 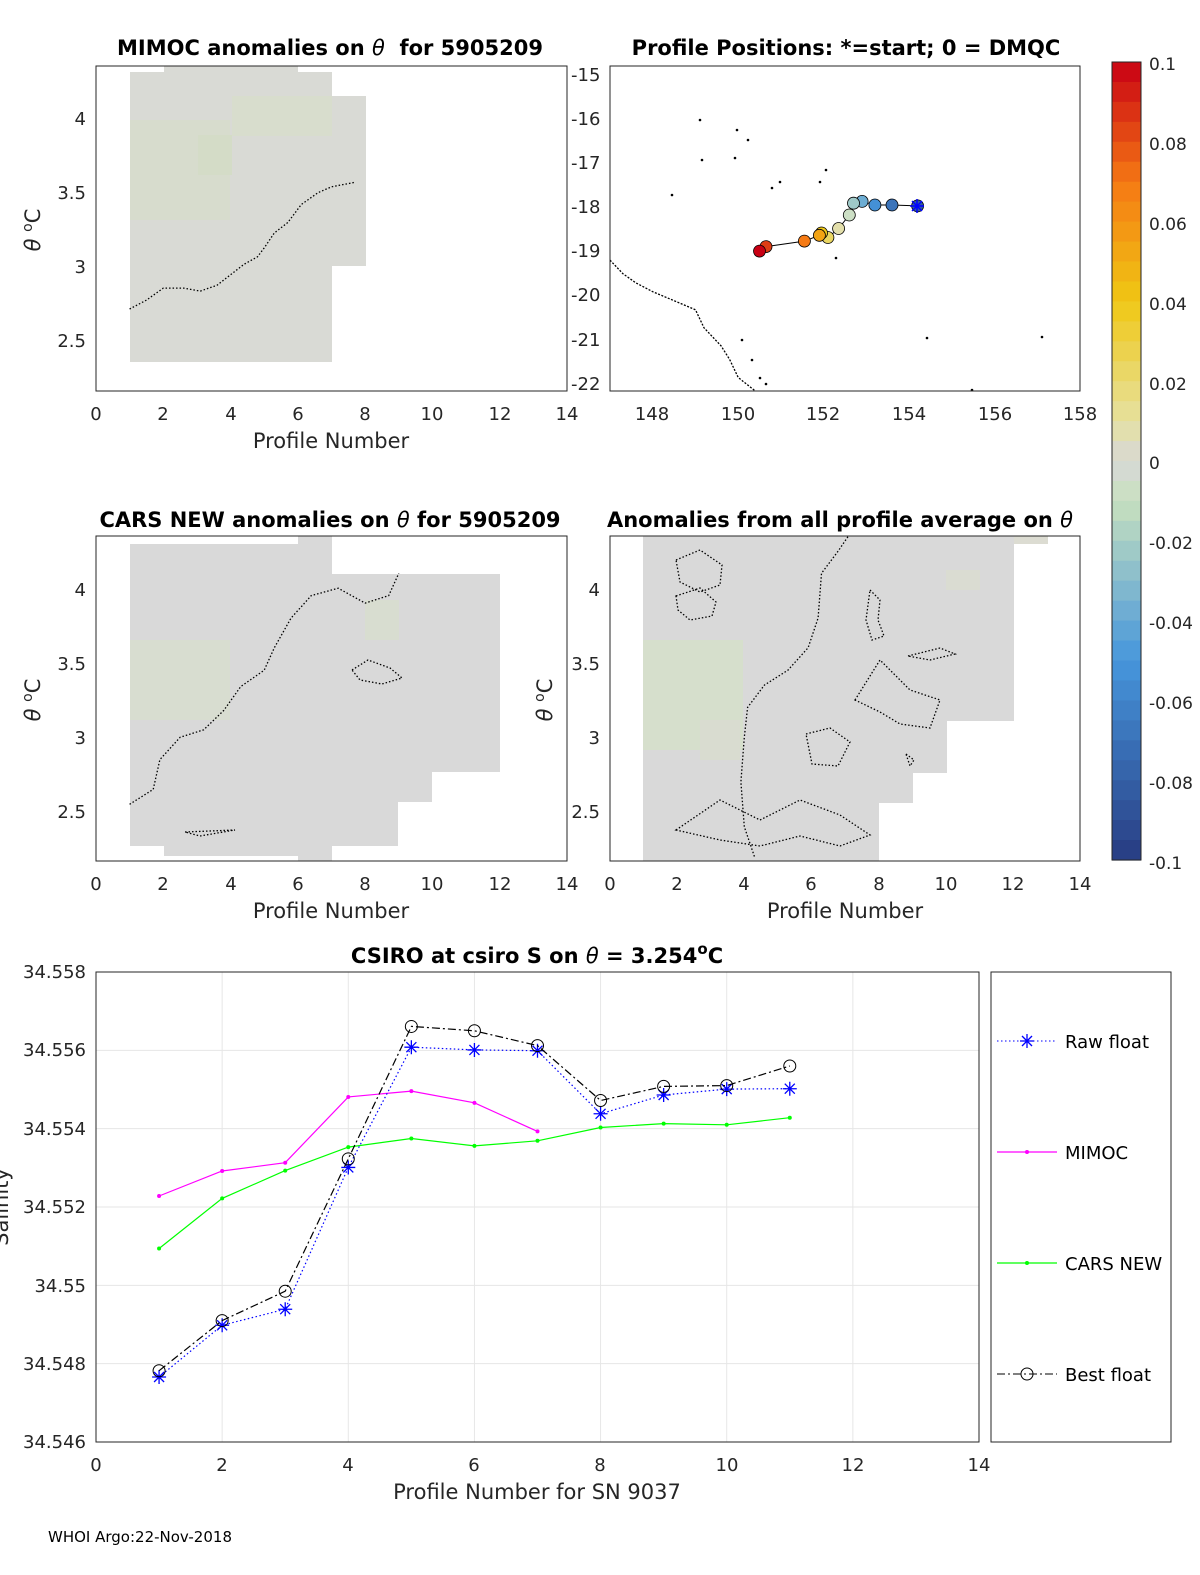 What do you see at coordinates (840, 520) in the screenshot?
I see `avg-title: Anomalies from all profile average on θ` at bounding box center [840, 520].